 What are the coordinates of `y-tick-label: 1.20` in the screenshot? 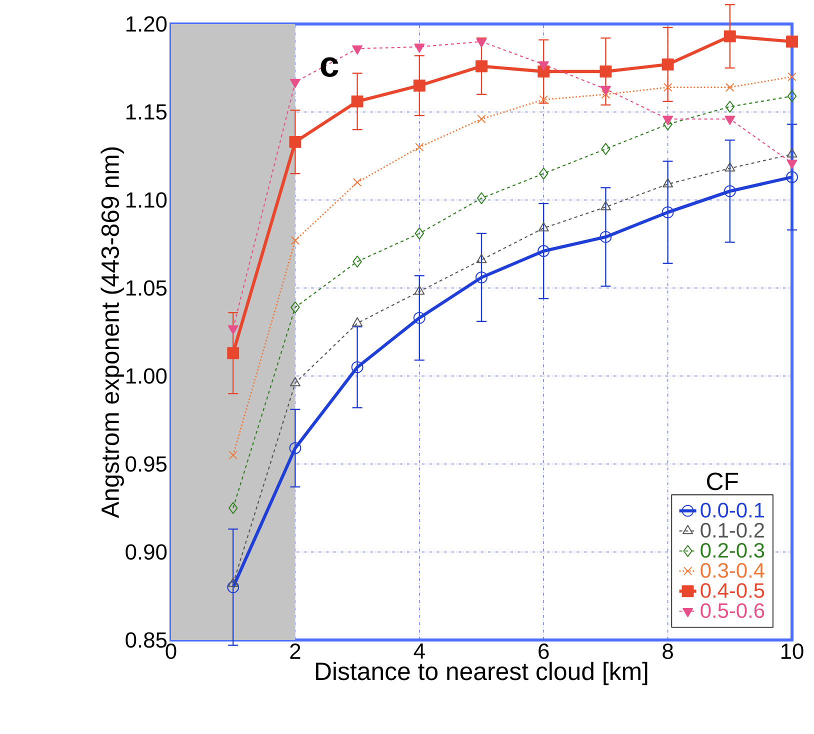 It's located at (146, 24).